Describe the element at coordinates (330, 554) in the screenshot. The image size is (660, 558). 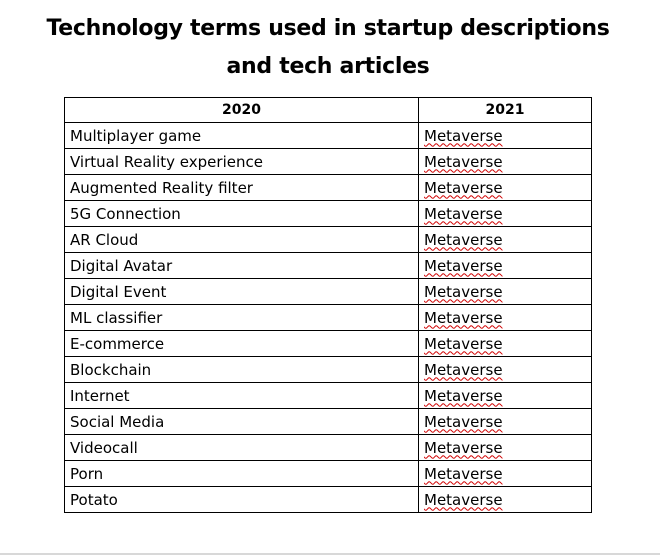
I see `bottom-divider` at that location.